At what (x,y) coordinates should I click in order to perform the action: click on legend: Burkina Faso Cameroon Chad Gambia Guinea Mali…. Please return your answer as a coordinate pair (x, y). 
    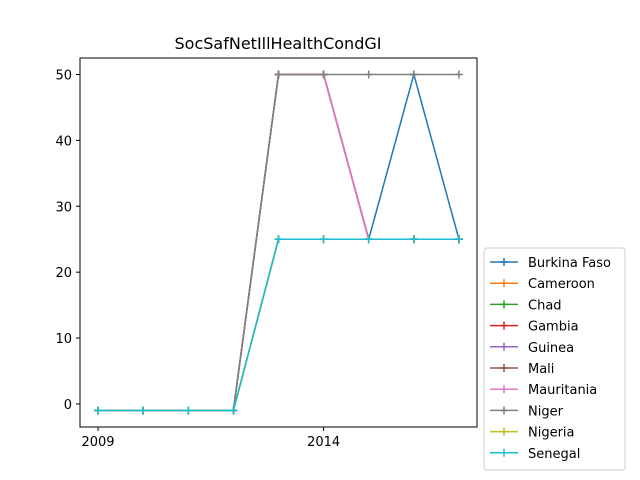
    Looking at the image, I should click on (554, 359).